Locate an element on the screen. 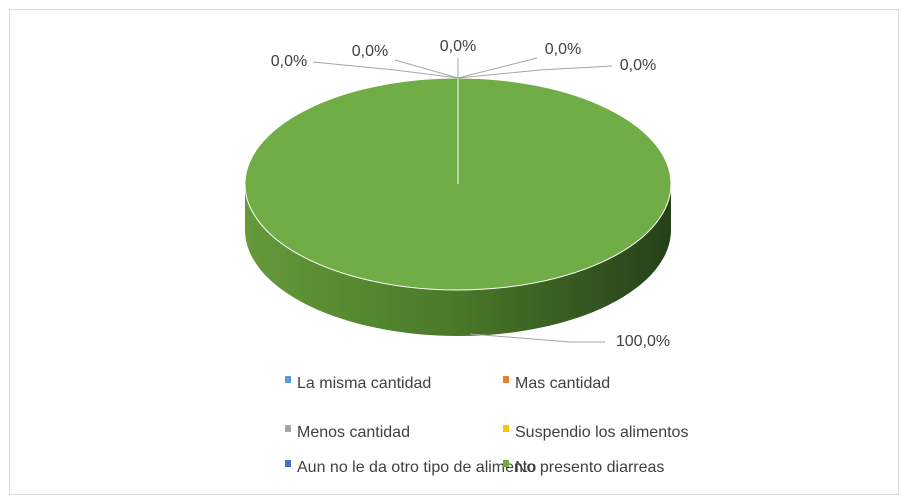  legend-label: Mas cantidad is located at coordinates (562, 383).